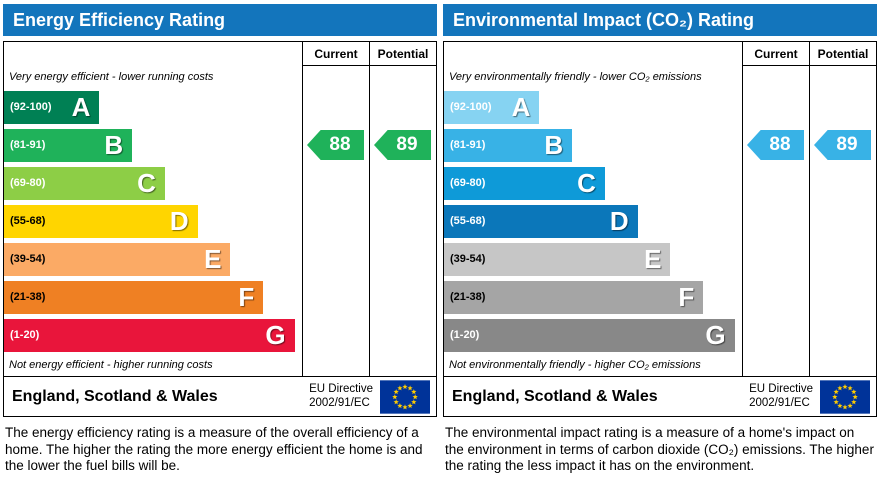 This screenshot has height=493, width=880. Describe the element at coordinates (28, 145) in the screenshot. I see `band-range: (81-91)` at that location.